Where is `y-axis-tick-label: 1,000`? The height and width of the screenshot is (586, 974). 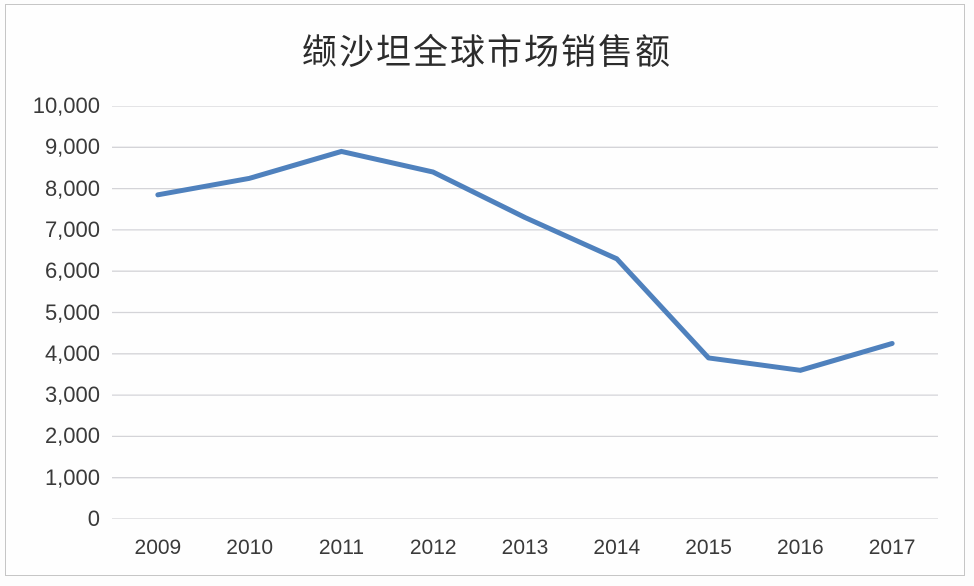
y-axis-tick-label: 1,000 is located at coordinates (72, 477).